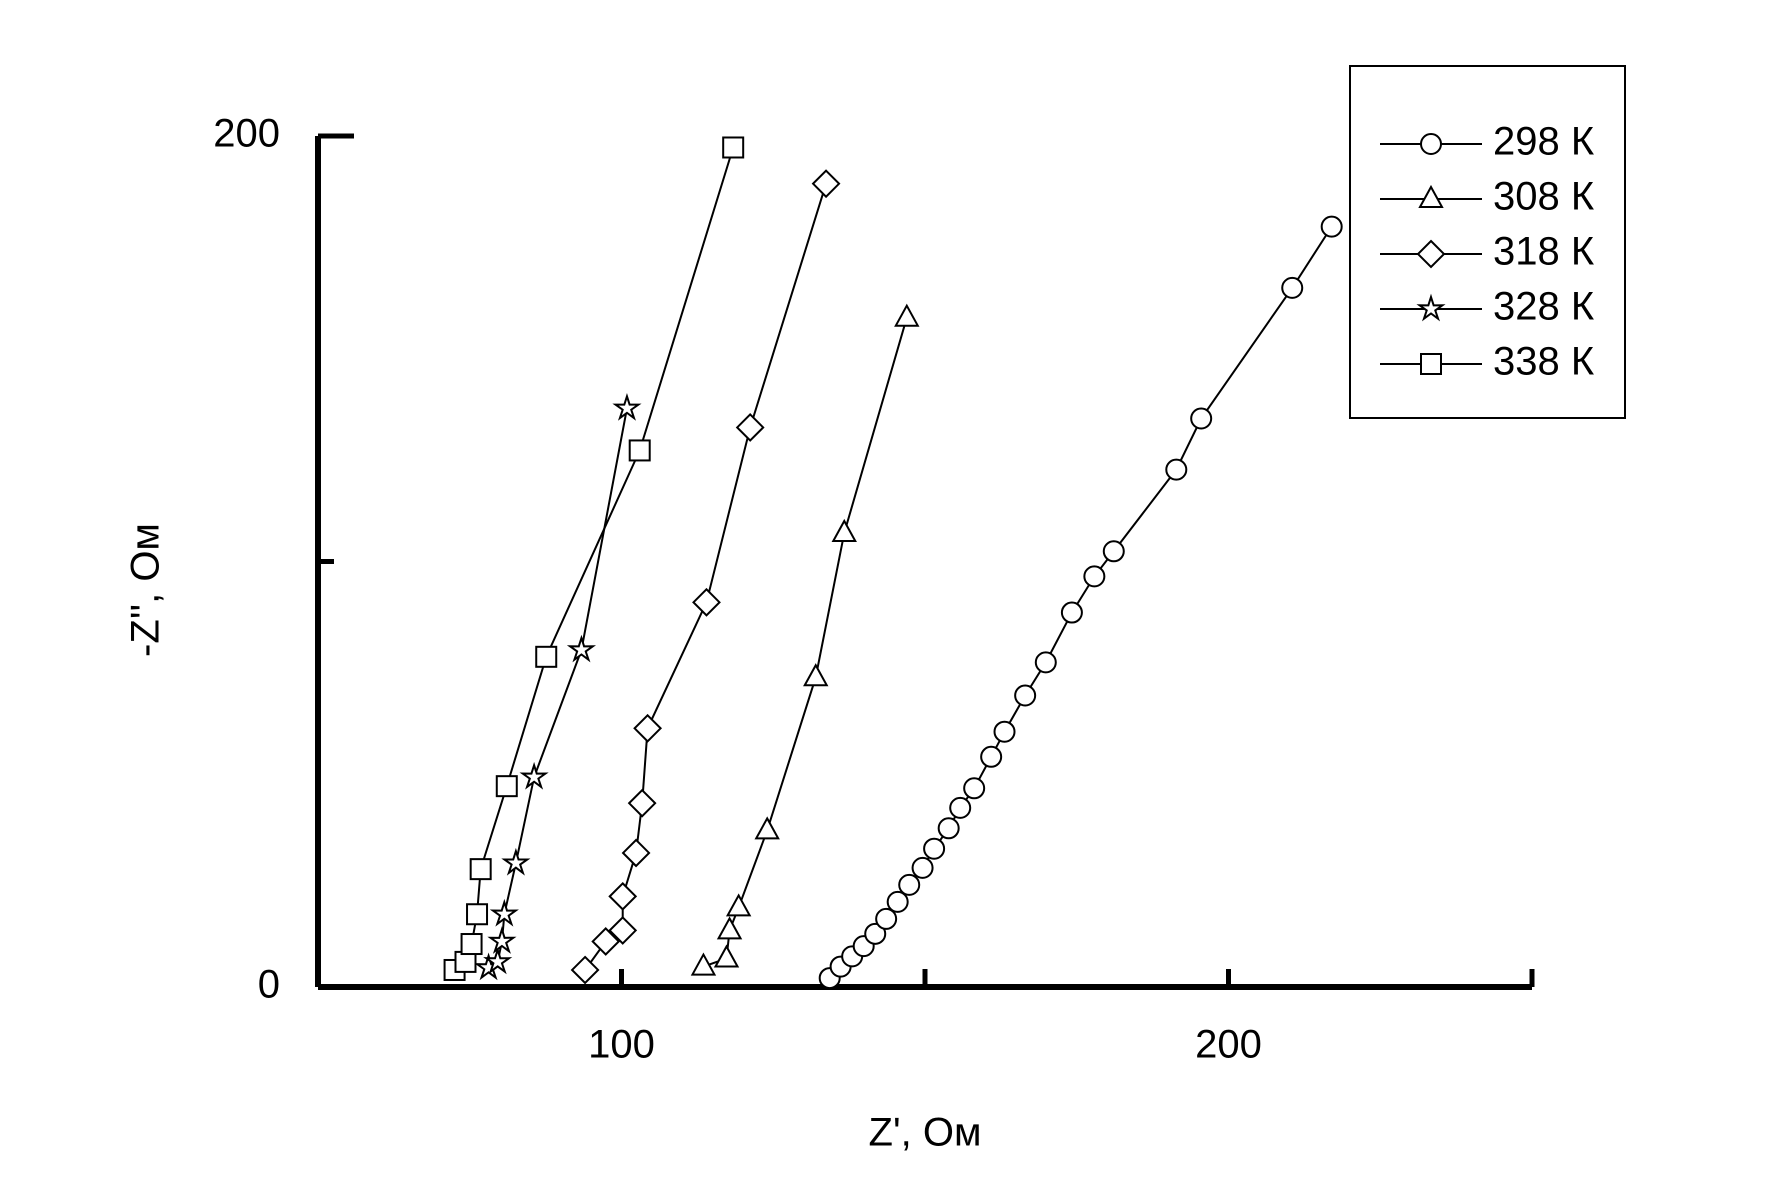 The height and width of the screenshot is (1181, 1771). Describe the element at coordinates (1228, 1045) in the screenshot. I see `x-tick-label: 200` at that location.